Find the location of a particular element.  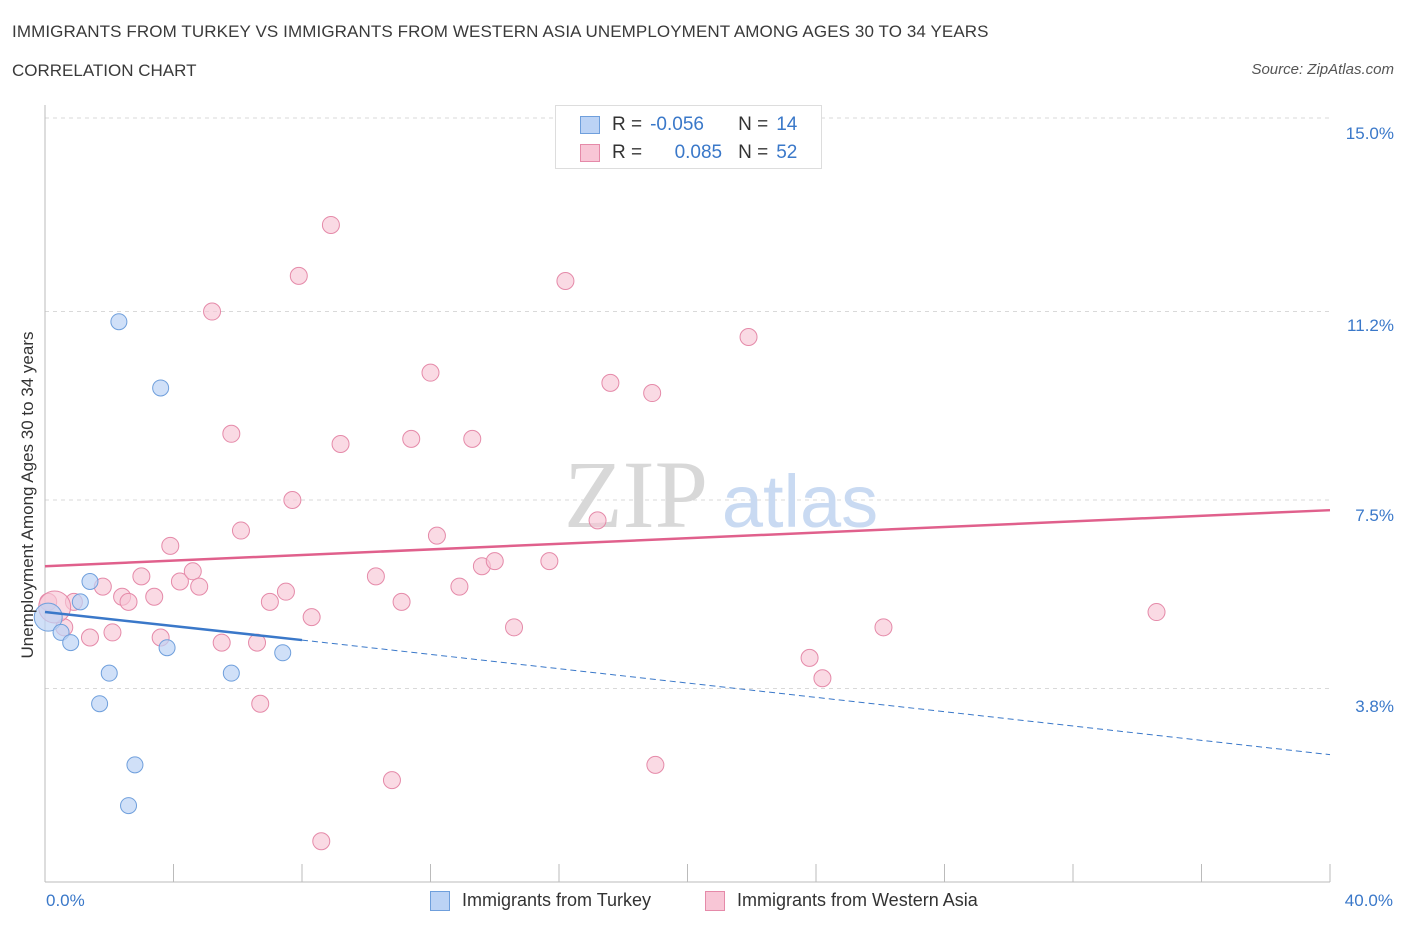

turkey-trend-extension is located at coordinates (816, 697).